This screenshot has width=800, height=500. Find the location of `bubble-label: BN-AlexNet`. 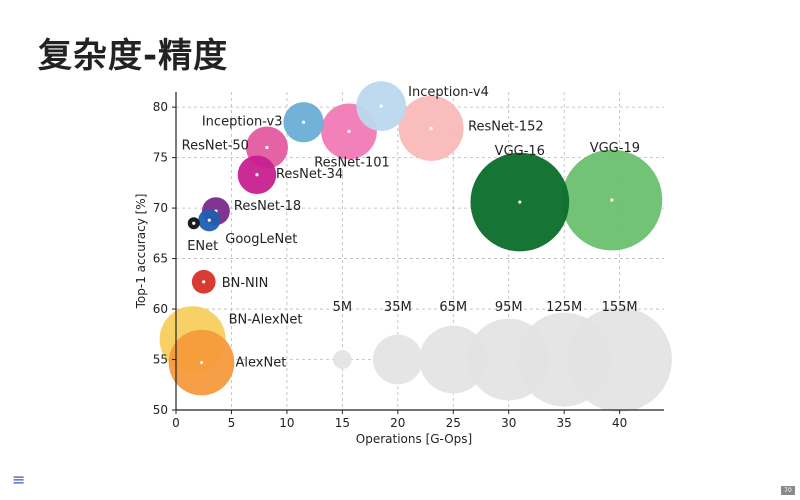

bubble-label: BN-AlexNet is located at coordinates (266, 319).